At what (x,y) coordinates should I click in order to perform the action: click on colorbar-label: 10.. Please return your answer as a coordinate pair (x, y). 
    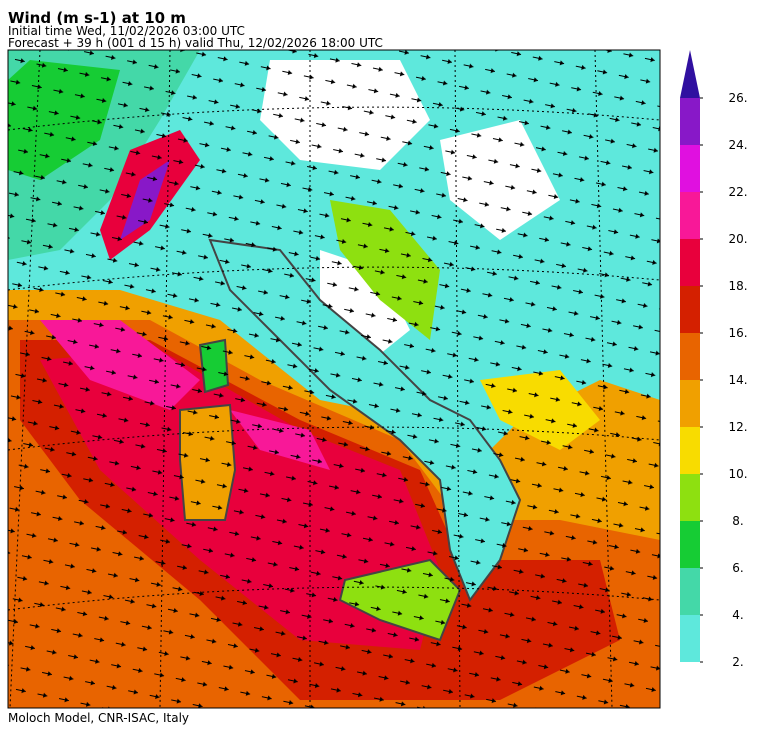
    Looking at the image, I should click on (737, 474).